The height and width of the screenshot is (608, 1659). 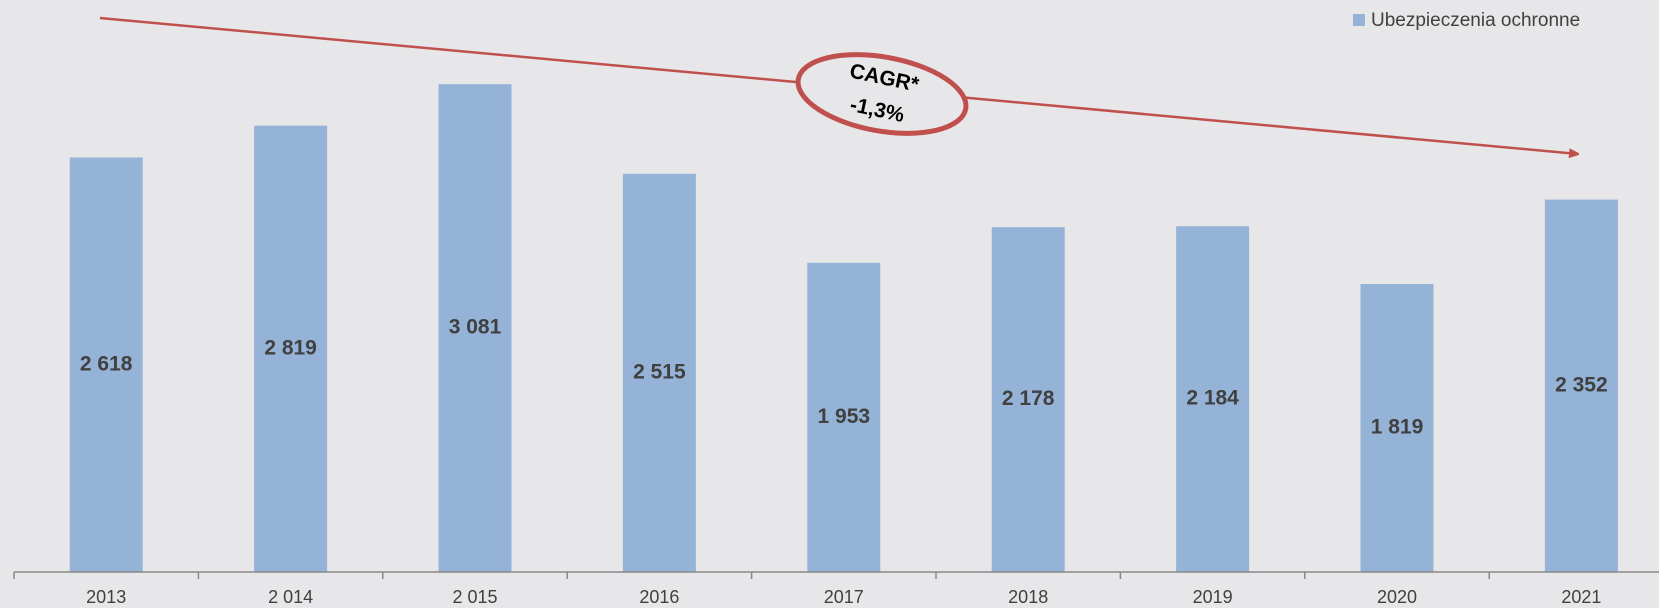 I want to click on data-label: 2 515, so click(x=659, y=371).